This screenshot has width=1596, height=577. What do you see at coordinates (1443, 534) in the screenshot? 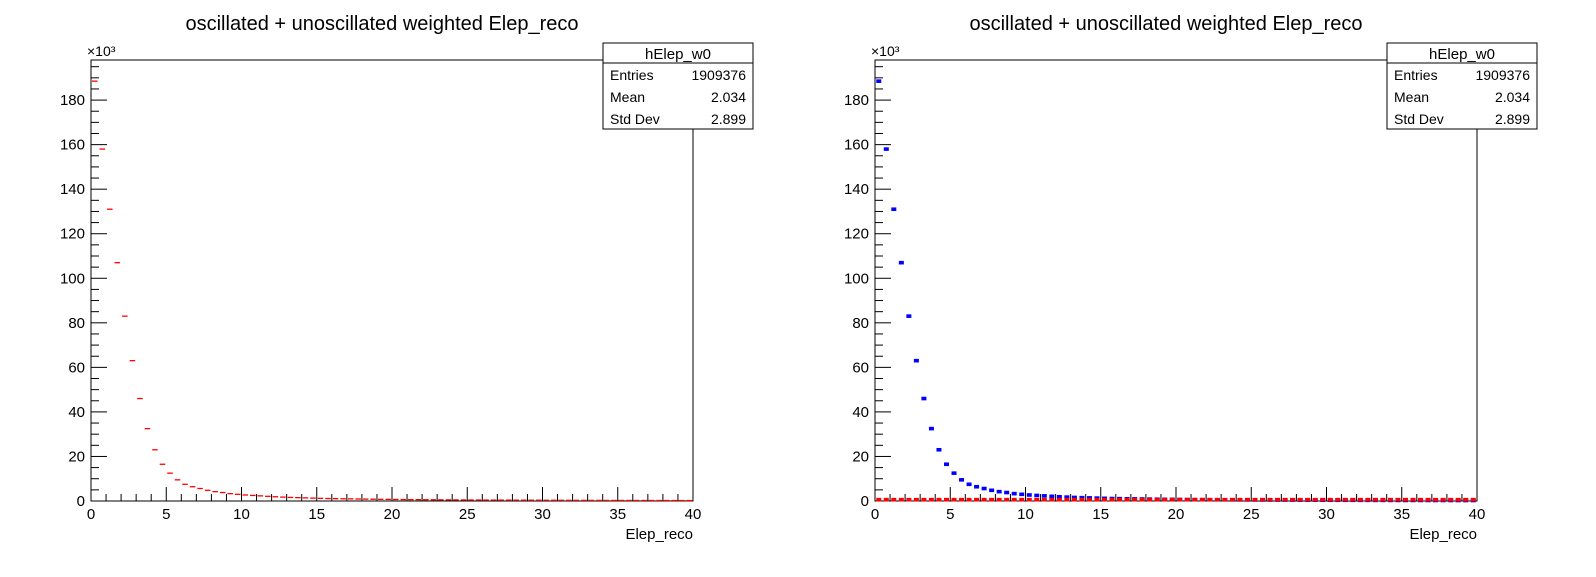
I see `x-axis-label: Elep_reco` at bounding box center [1443, 534].